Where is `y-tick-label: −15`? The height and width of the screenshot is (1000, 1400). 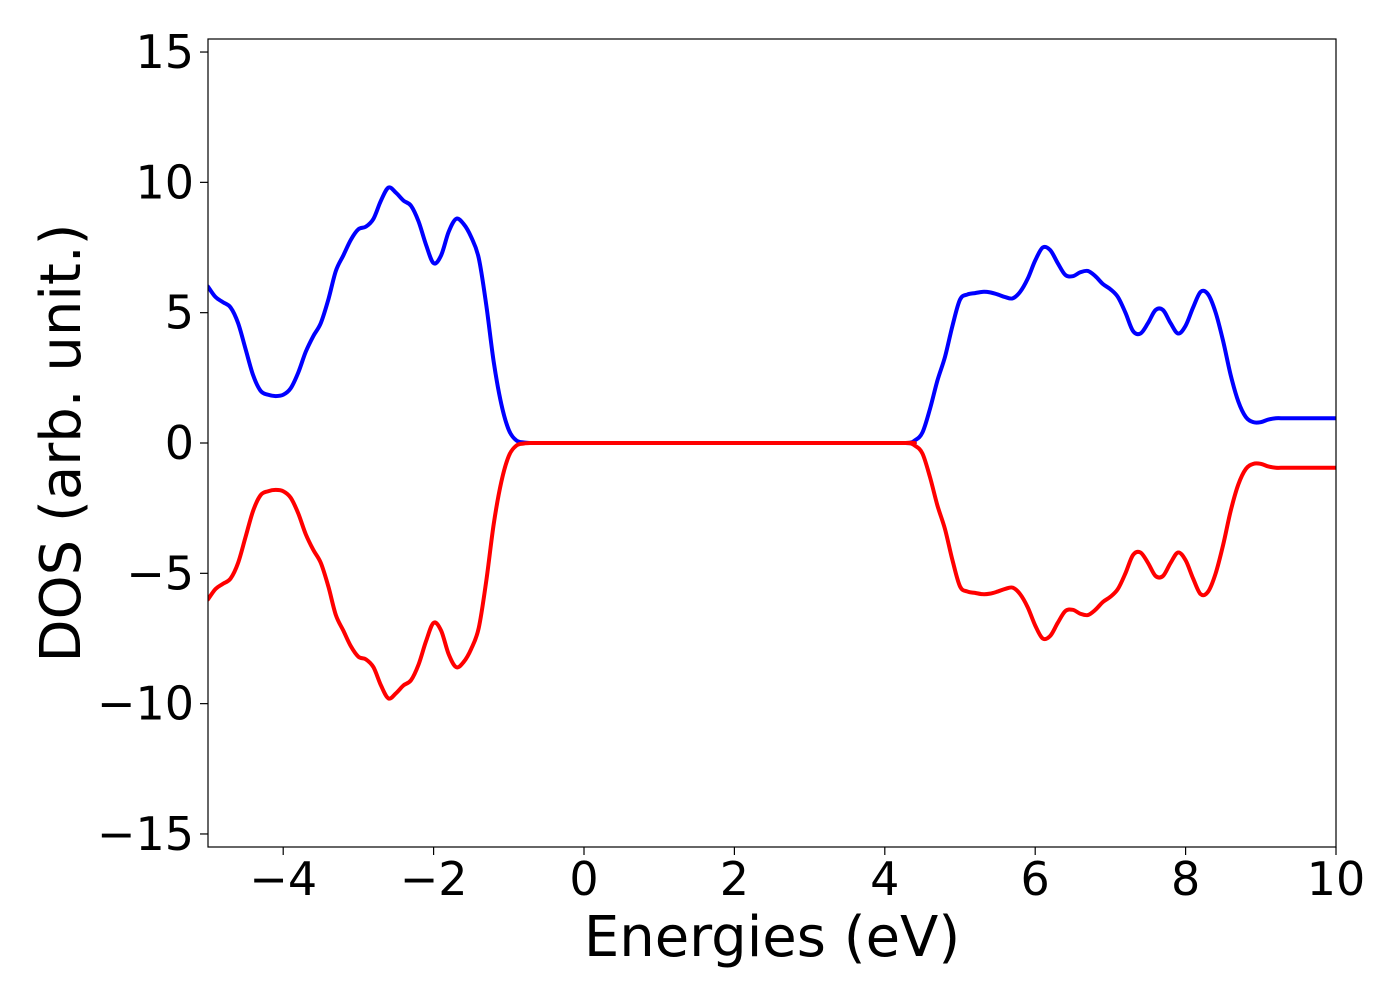
y-tick-label: −15 is located at coordinates (145, 834).